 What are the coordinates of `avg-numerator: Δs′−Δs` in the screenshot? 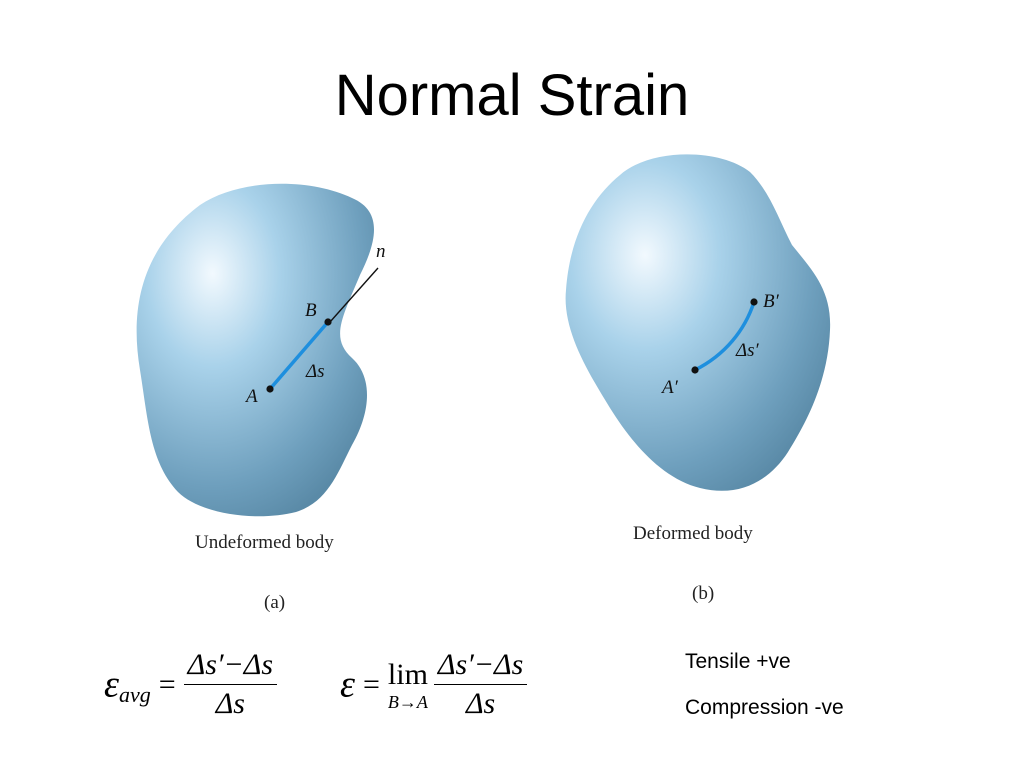 It's located at (230, 666).